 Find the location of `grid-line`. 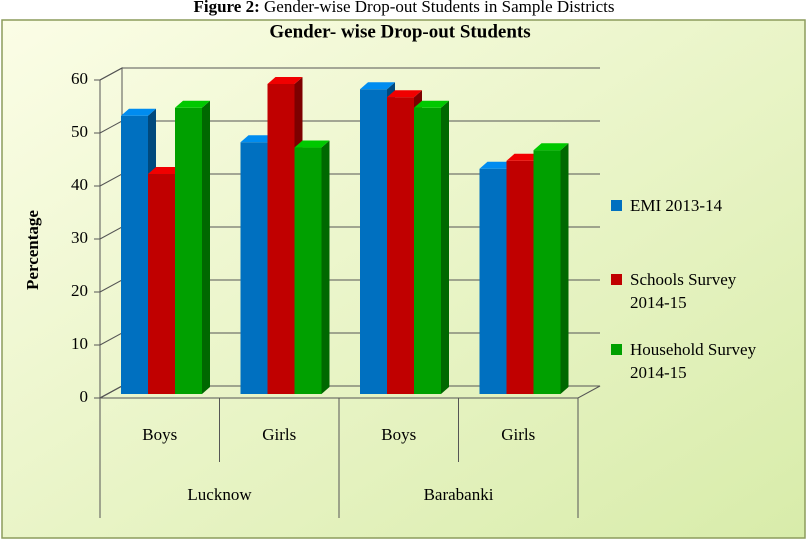

grid-line is located at coordinates (349, 74).